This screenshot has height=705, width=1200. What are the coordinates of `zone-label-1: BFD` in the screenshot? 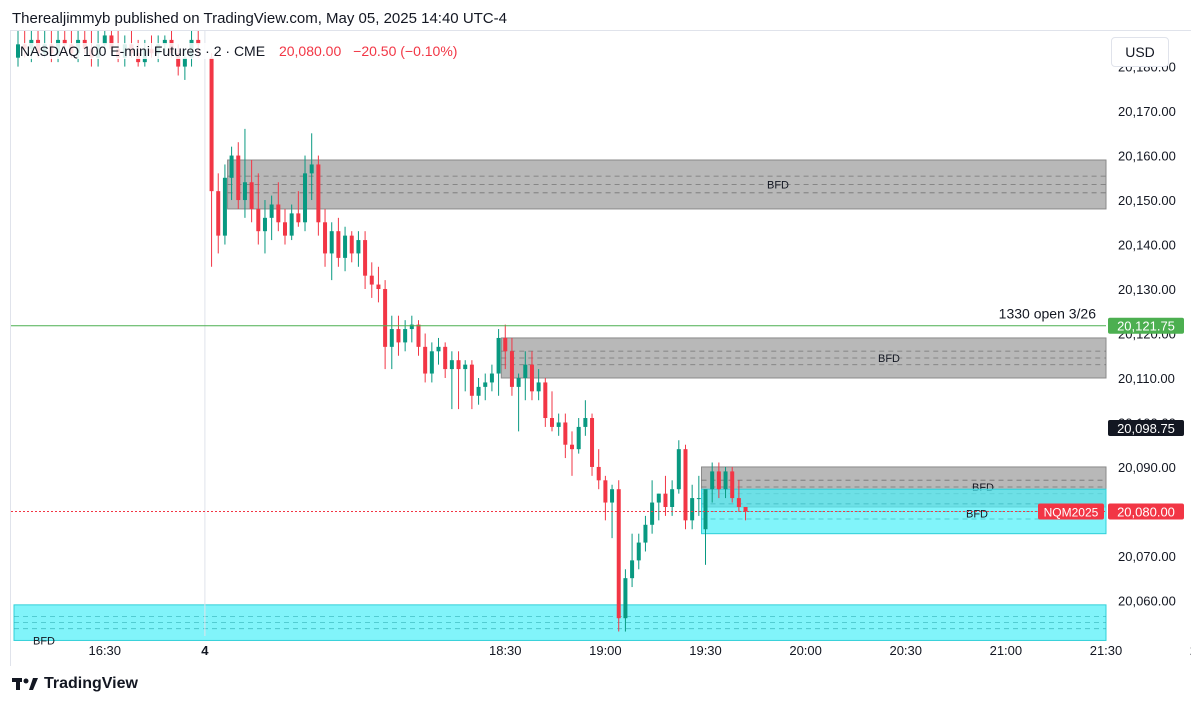 It's located at (889, 359).